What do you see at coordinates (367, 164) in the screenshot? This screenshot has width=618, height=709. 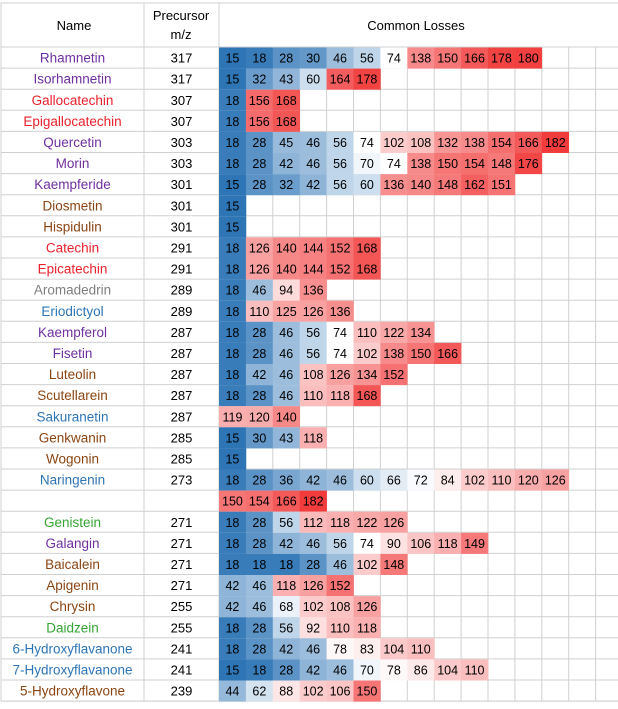 I see `loss-value: 70` at bounding box center [367, 164].